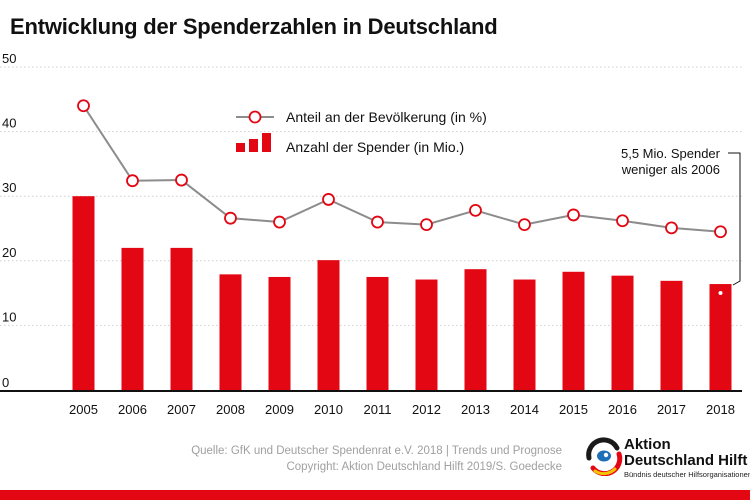  What do you see at coordinates (279, 409) in the screenshot?
I see `x-tick-label: 2009` at bounding box center [279, 409].